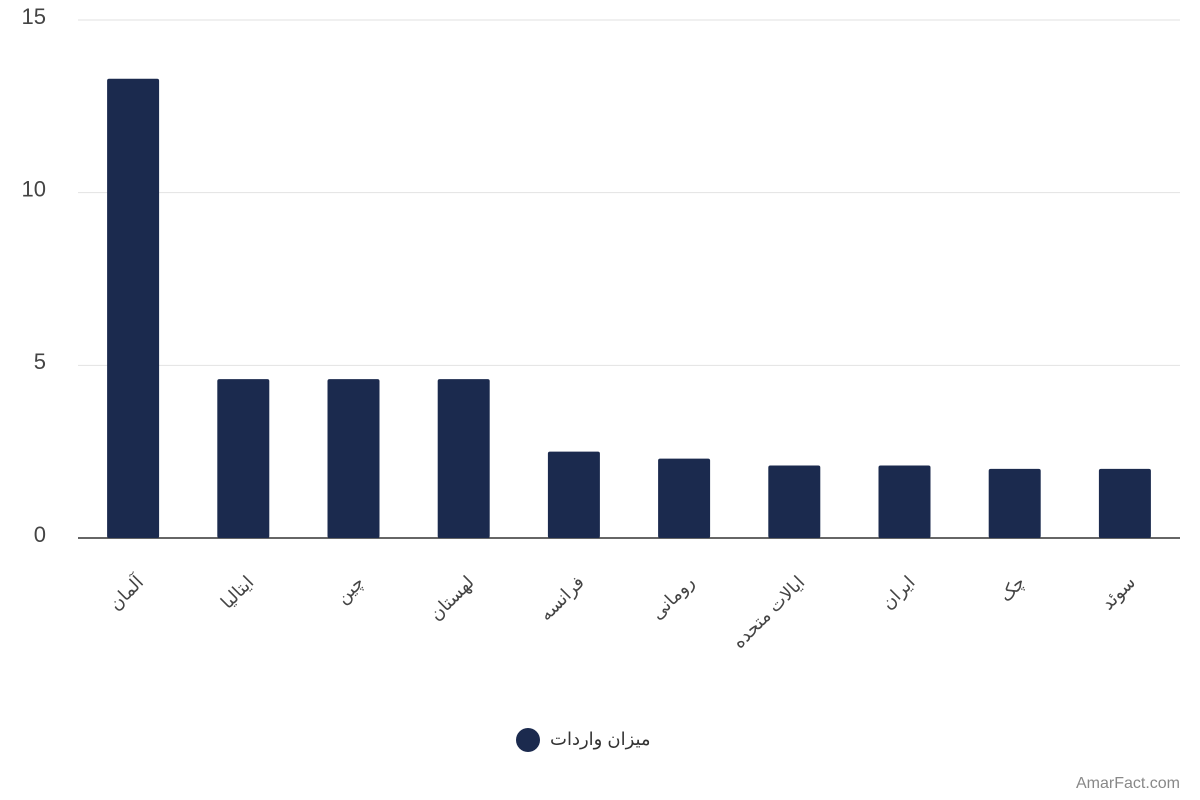 This screenshot has width=1200, height=800. Describe the element at coordinates (1128, 783) in the screenshot. I see `watermark: AmarFact.com` at that location.